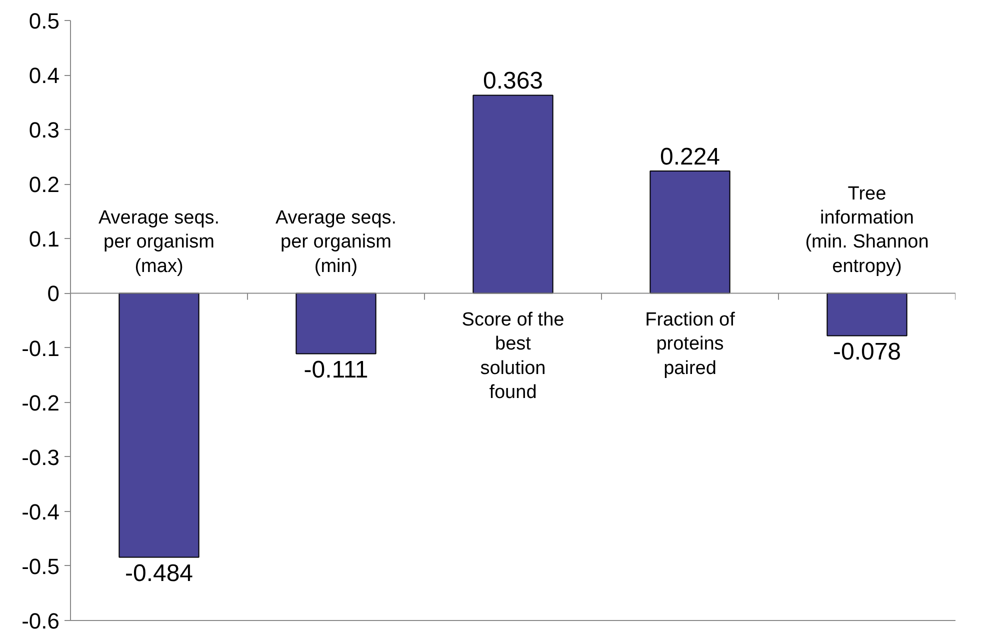 The image size is (981, 644). What do you see at coordinates (867, 230) in the screenshot?
I see `x-tick-label: Tree information (min. Shannon entropy)` at bounding box center [867, 230].